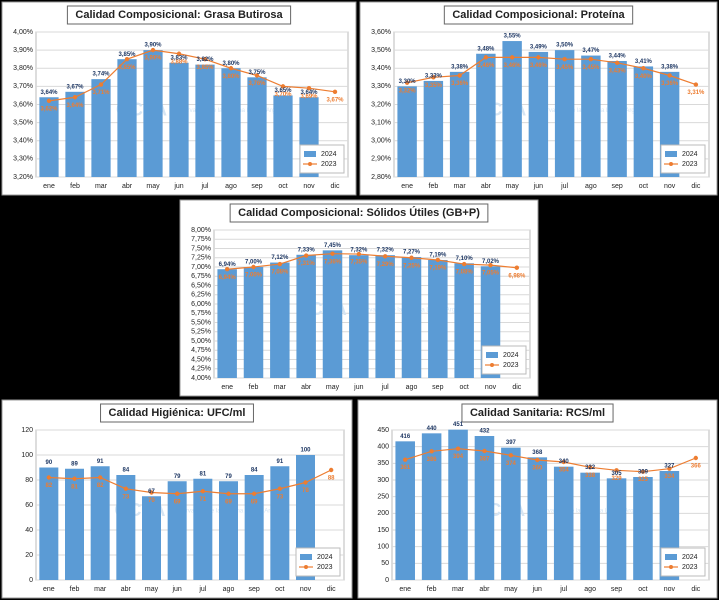  I want to click on data-label: 7,08%, so click(280, 273).